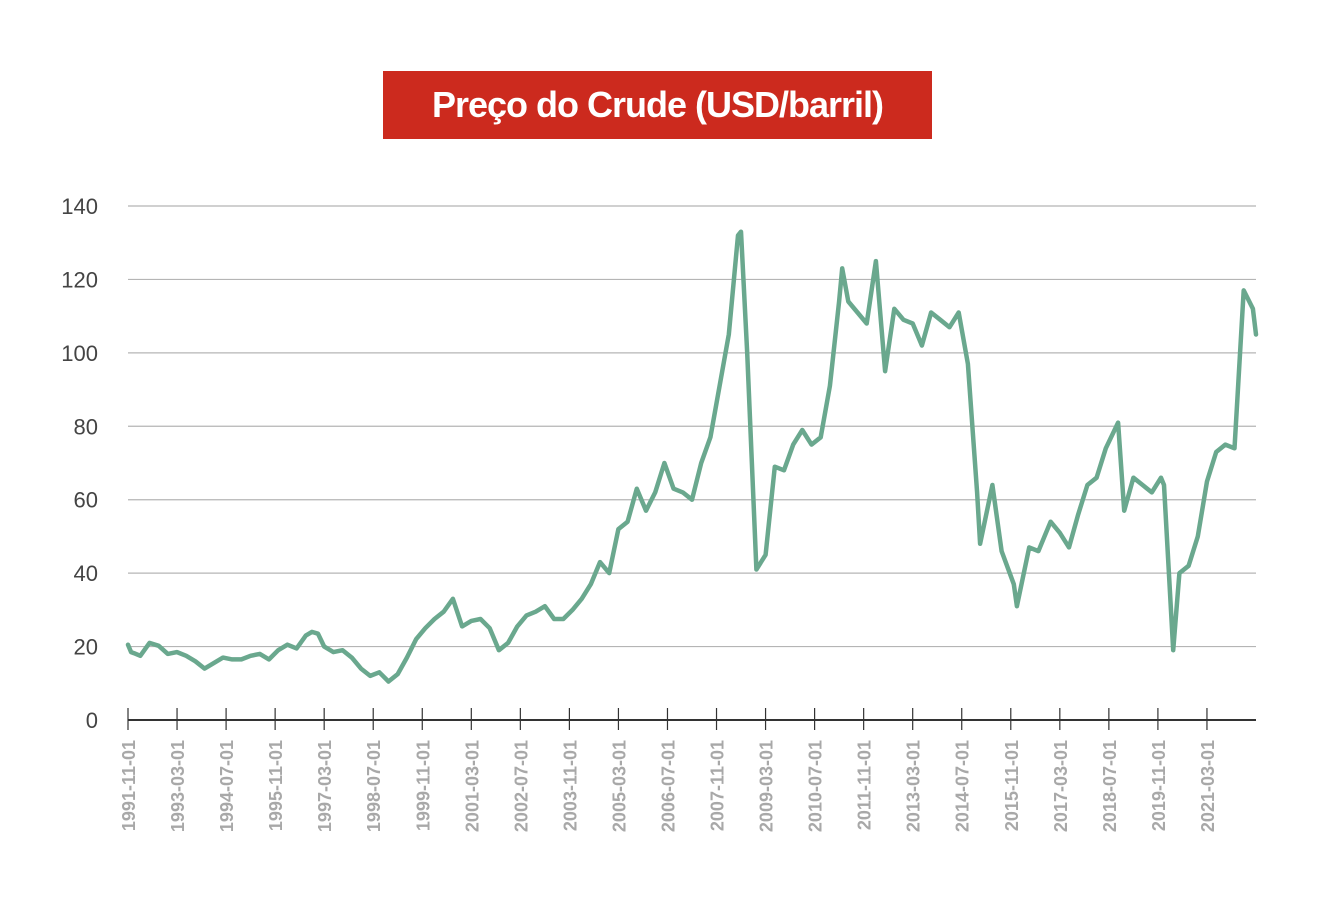 The width and height of the screenshot is (1344, 918). What do you see at coordinates (691, 719) in the screenshot?
I see `x-axis` at bounding box center [691, 719].